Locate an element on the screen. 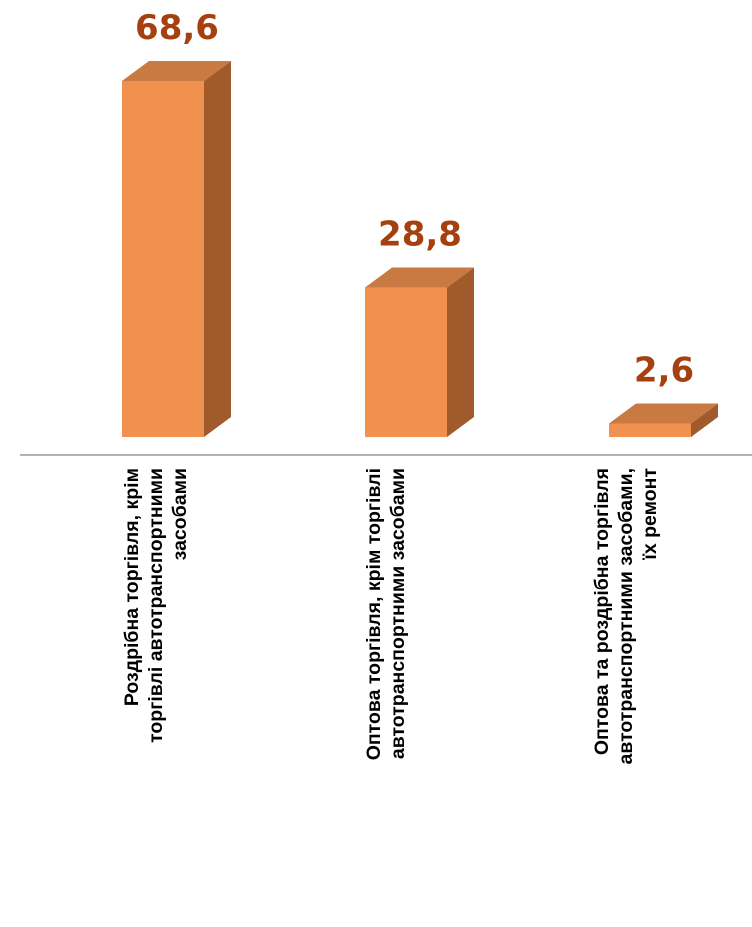 The width and height of the screenshot is (752, 927). category-label-line: засобами is located at coordinates (180, 514).